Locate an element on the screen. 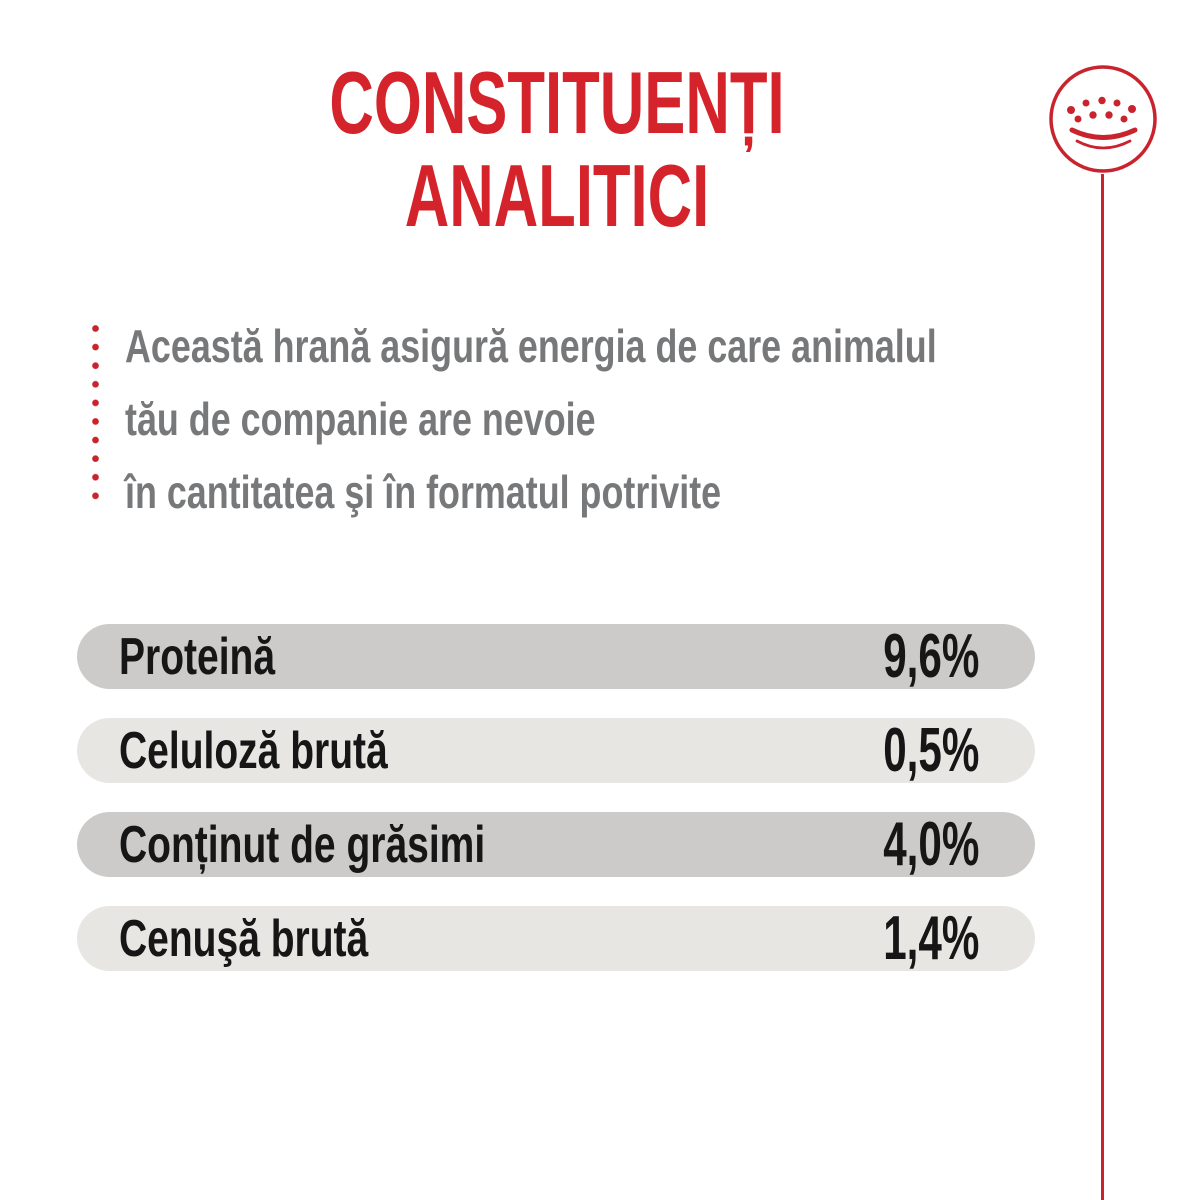  table-row: Cenuşă brută 1,4% is located at coordinates (556, 938).